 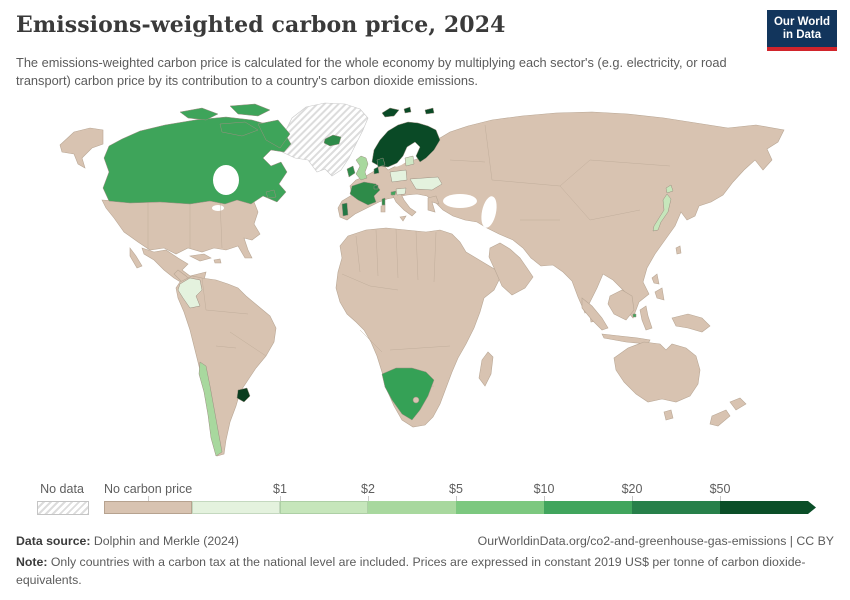 I want to click on legend-tick-label-50: $50, so click(x=720, y=489).